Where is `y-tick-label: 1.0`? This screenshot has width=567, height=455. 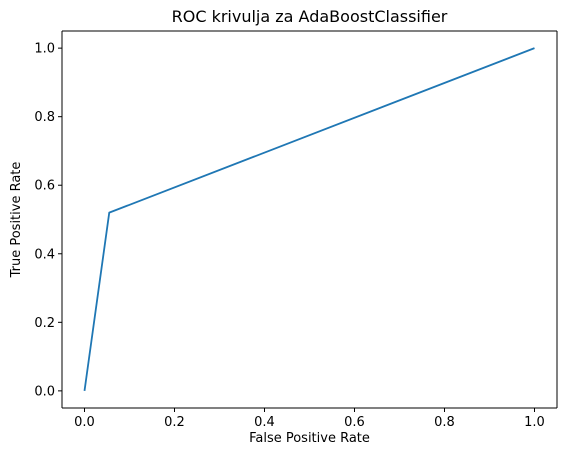
y-tick-label: 1.0 is located at coordinates (44, 49).